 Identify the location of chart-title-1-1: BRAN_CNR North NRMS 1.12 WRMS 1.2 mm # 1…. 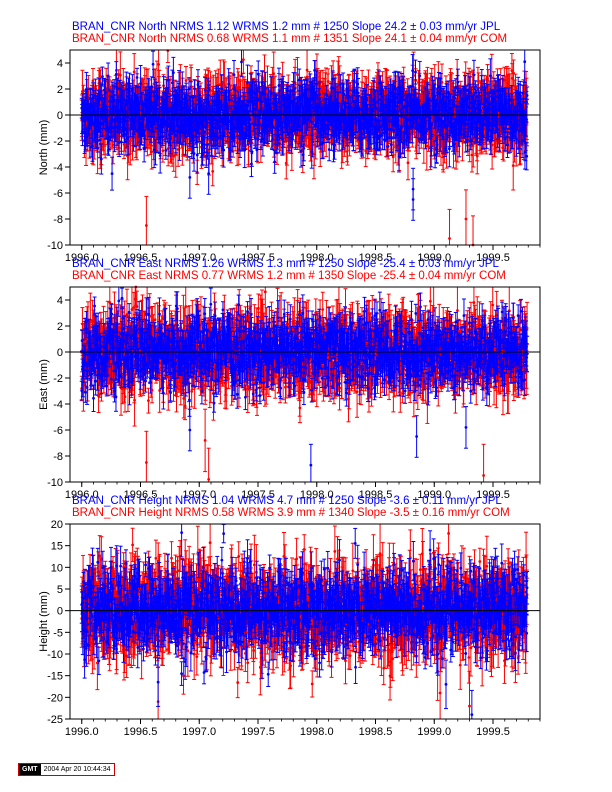
(286, 27).